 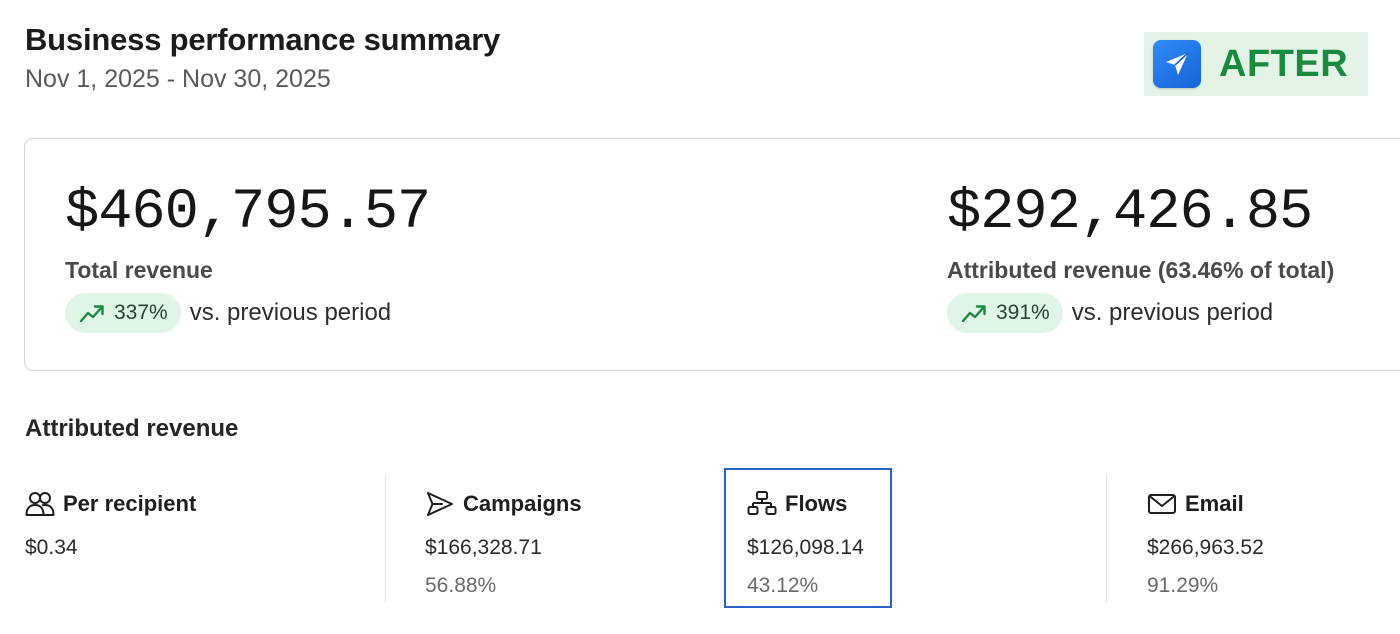 I want to click on metric-percent: 56.88%, so click(x=461, y=585).